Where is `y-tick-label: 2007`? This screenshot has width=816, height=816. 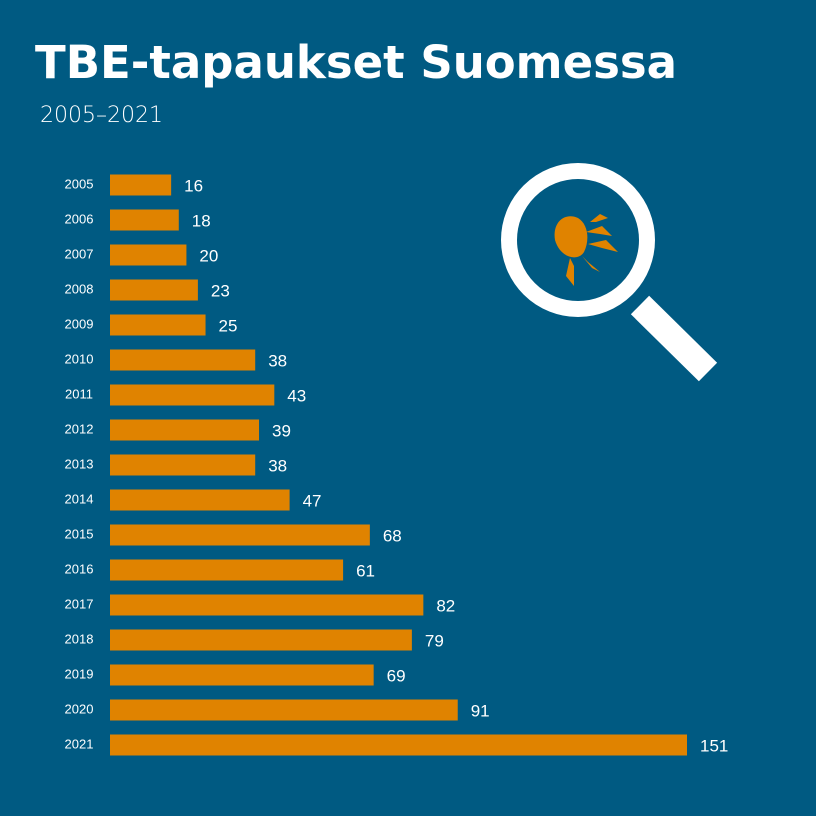
y-tick-label: 2007 is located at coordinates (79, 253).